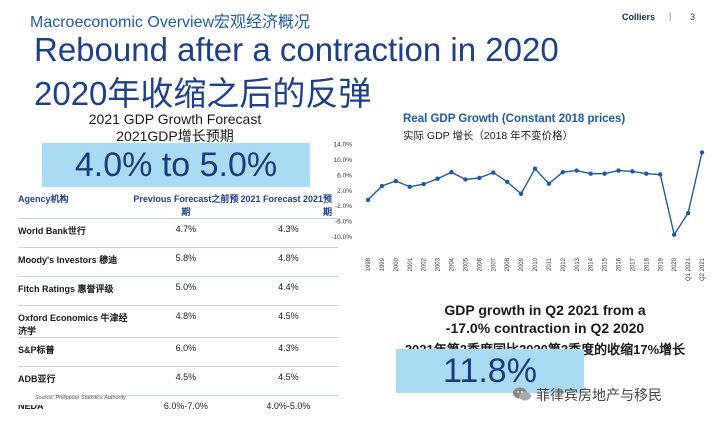 The width and height of the screenshot is (720, 427). I want to click on cell-agency: Oxford Economics 牛津经济学, so click(75, 321).